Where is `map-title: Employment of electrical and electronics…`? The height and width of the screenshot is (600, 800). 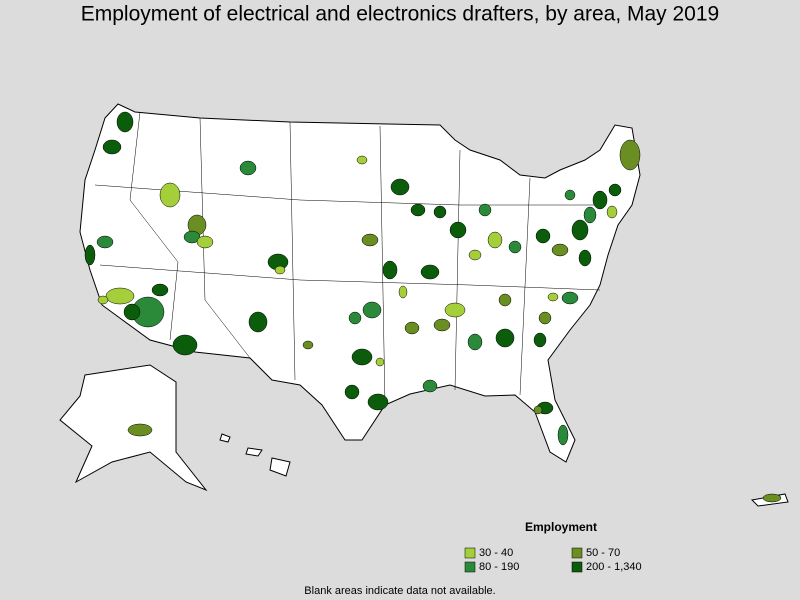
map-title: Employment of electrical and electronics… is located at coordinates (400, 14).